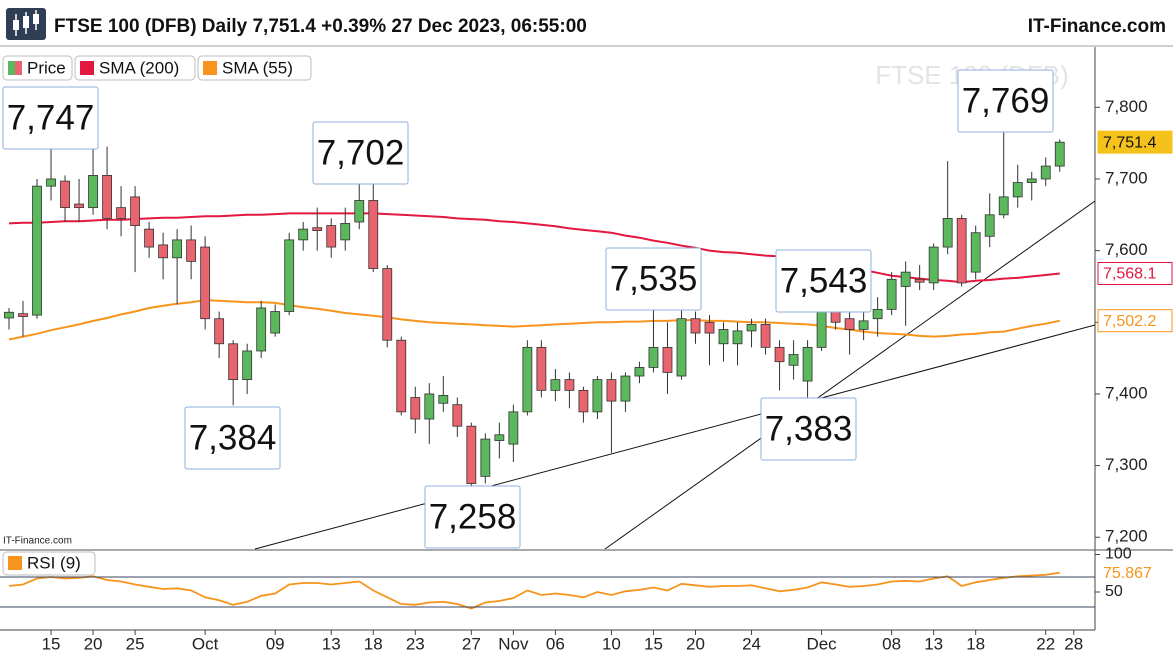 The width and height of the screenshot is (1173, 660). I want to click on x-tick-label: 13, so click(331, 643).